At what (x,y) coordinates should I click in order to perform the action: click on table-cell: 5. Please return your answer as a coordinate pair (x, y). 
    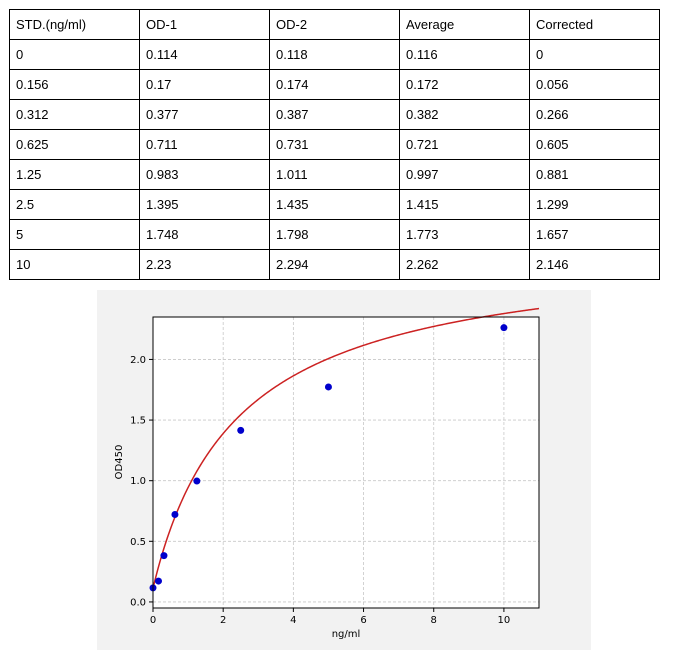
    Looking at the image, I should click on (74, 234).